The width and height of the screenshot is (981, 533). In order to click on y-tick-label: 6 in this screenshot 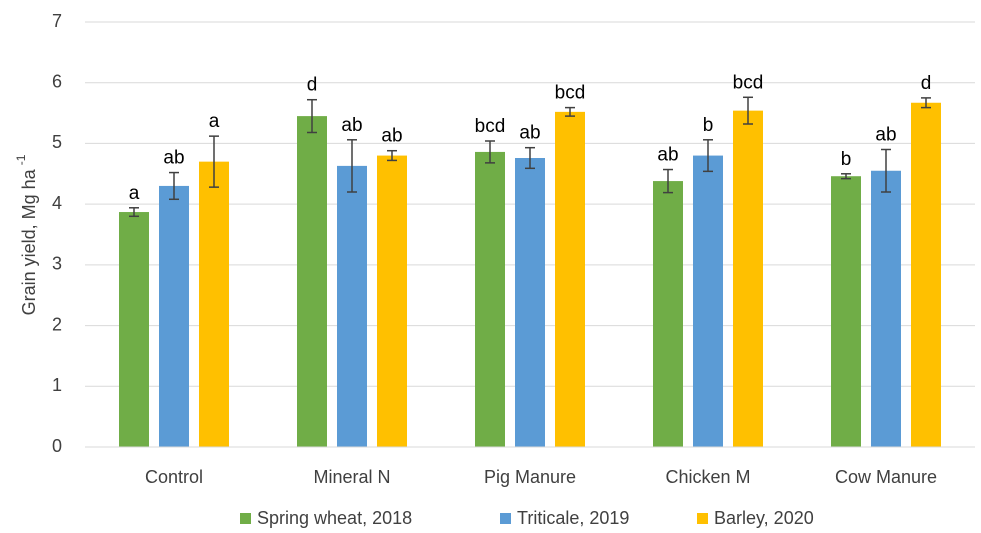, I will do `click(57, 81)`.